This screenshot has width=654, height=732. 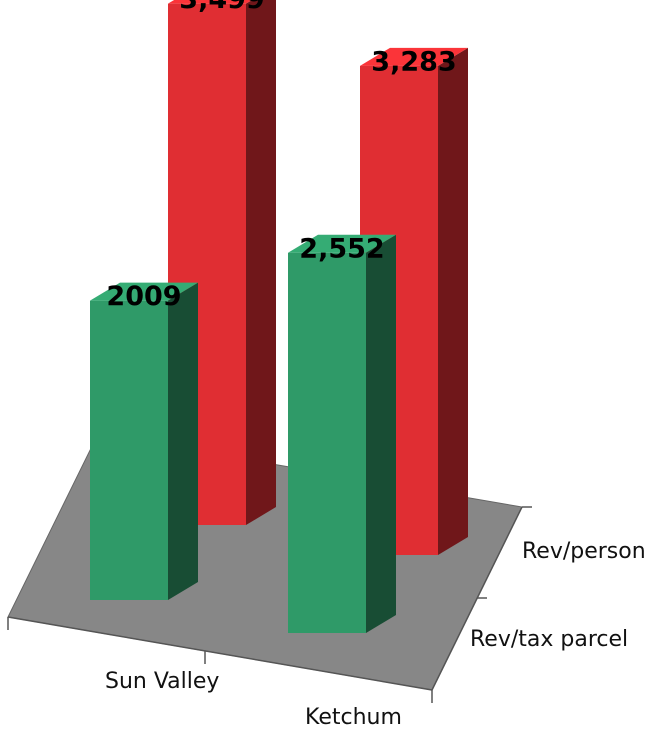 What do you see at coordinates (549, 639) in the screenshot?
I see `series-label: Rev/tax parcel` at bounding box center [549, 639].